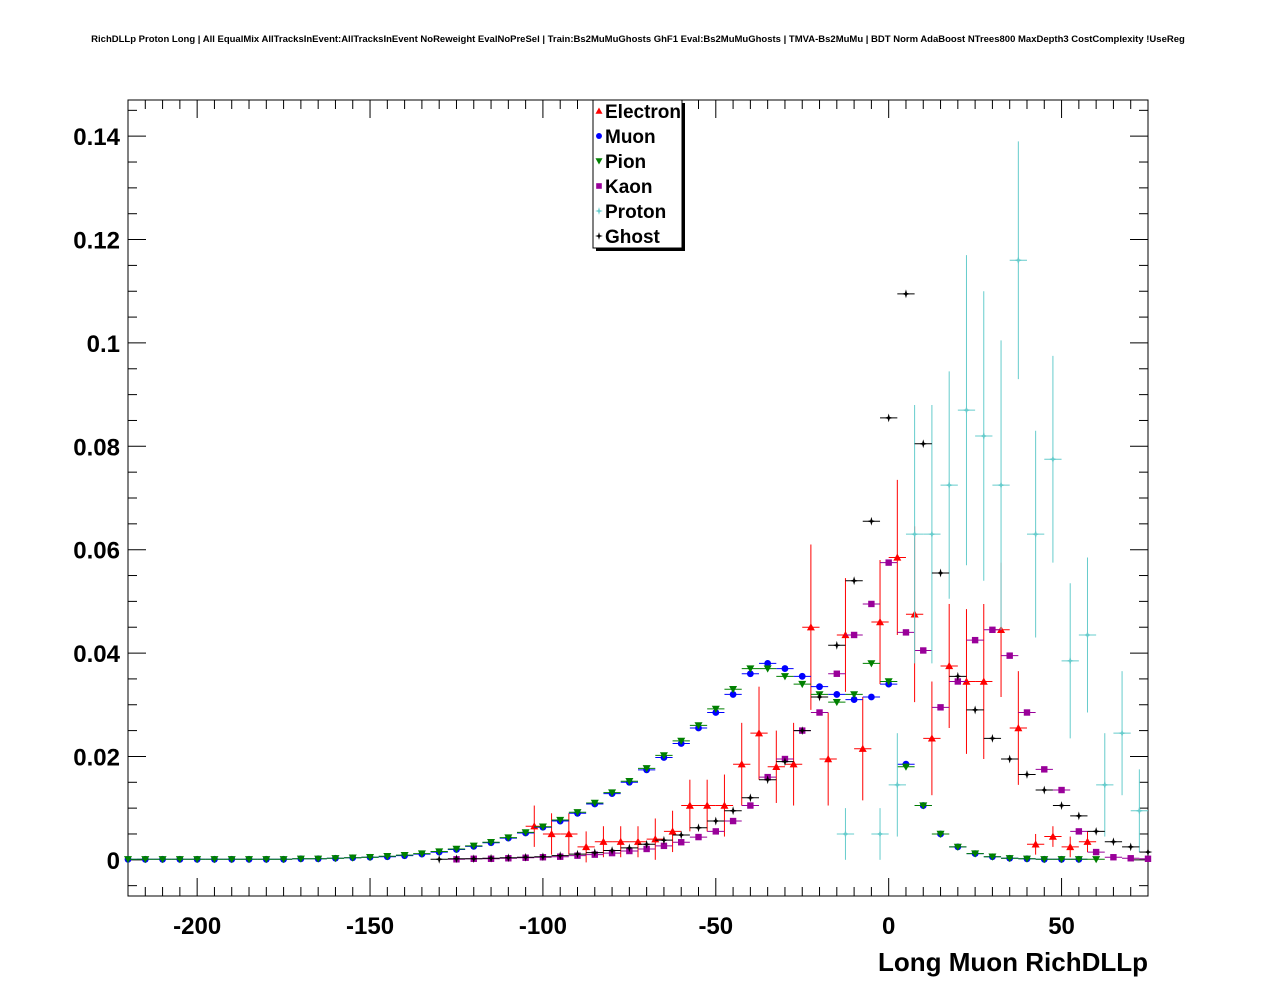  I want to click on y-tick-label: 0.08, so click(96, 447).